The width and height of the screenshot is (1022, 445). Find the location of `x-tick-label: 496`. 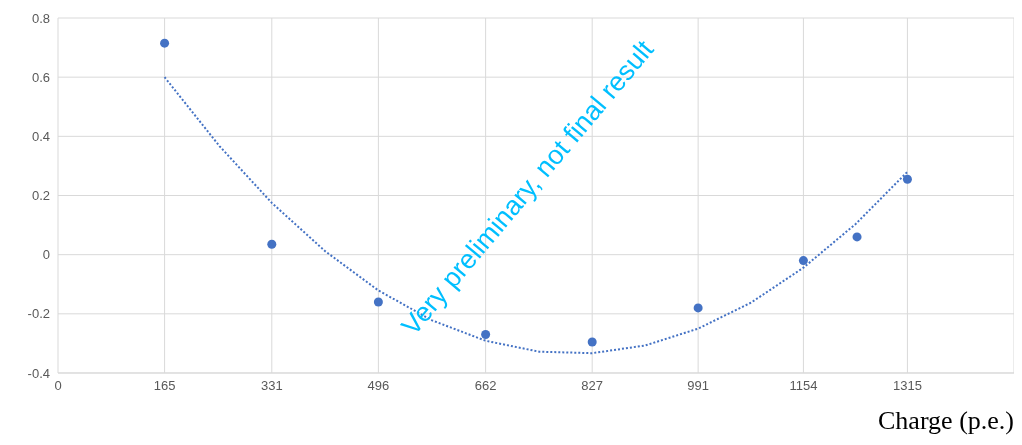

x-tick-label: 496 is located at coordinates (378, 386).